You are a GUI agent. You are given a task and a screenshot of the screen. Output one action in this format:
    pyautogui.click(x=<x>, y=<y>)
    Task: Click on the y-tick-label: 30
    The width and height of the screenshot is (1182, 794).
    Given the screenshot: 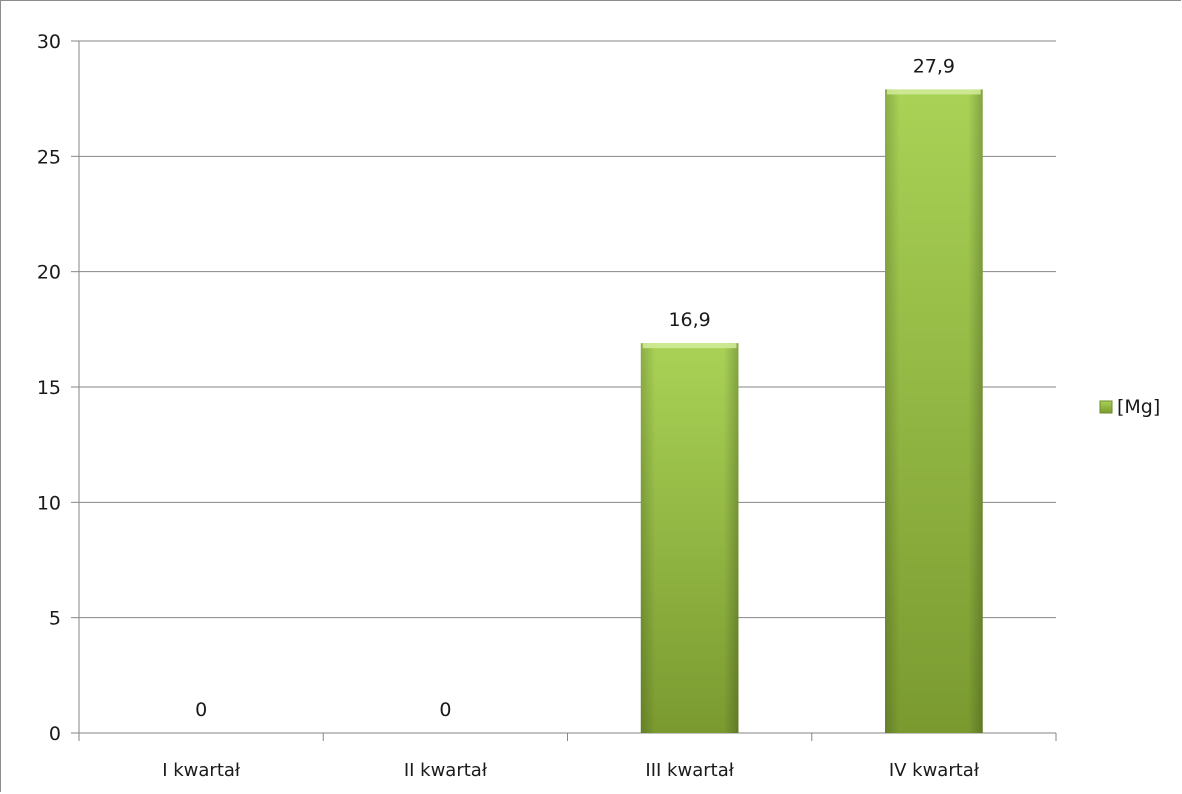 What is the action you would take?
    pyautogui.click(x=49, y=42)
    